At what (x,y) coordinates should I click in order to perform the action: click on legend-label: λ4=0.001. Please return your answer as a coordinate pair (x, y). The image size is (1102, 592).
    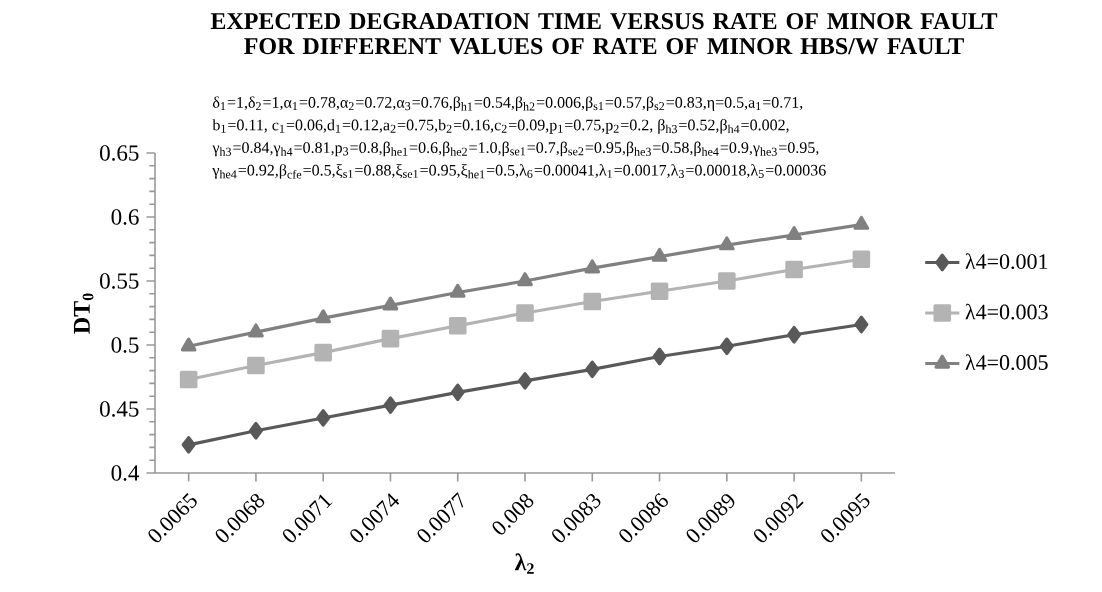
    Looking at the image, I should click on (1006, 261).